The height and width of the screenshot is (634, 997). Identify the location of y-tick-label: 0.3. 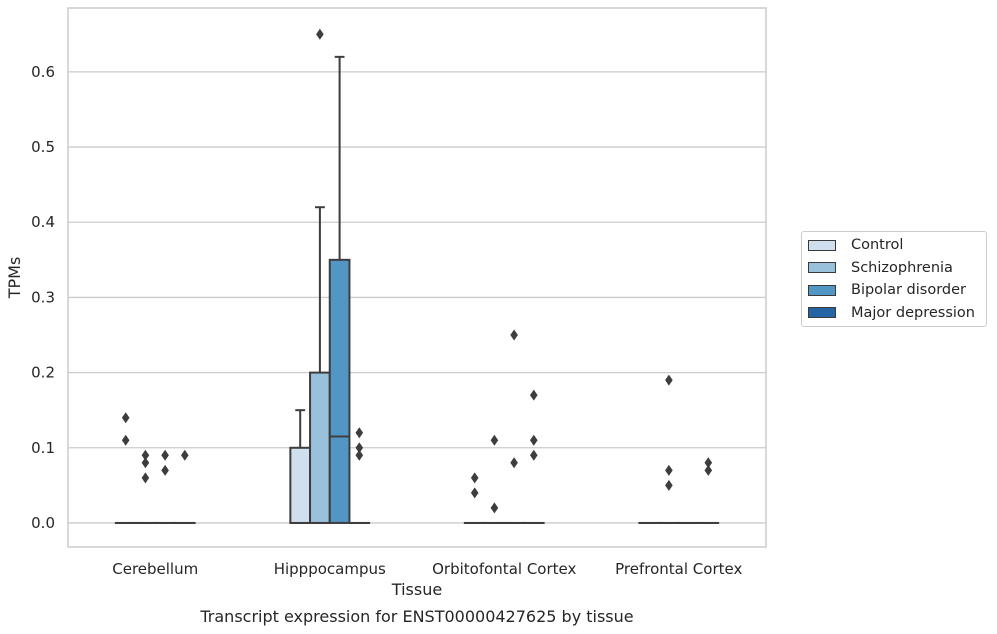
(43, 297).